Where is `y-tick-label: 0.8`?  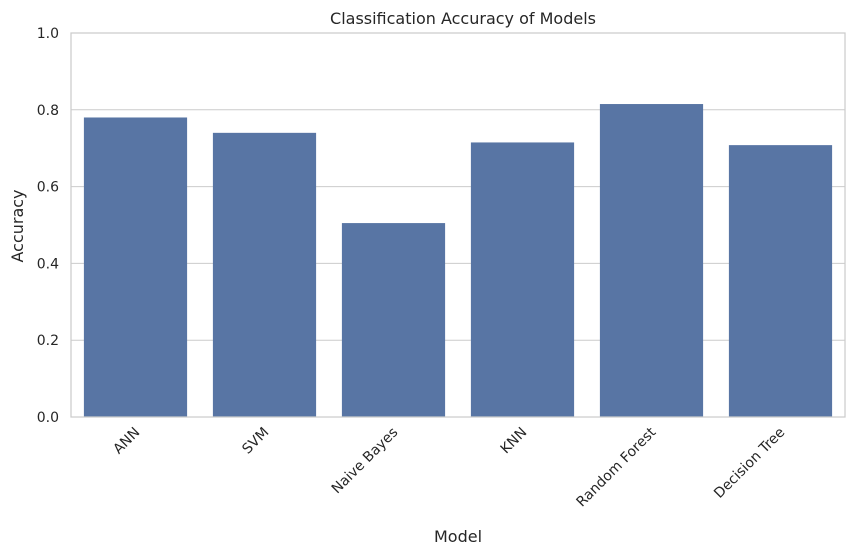 y-tick-label: 0.8 is located at coordinates (48, 111).